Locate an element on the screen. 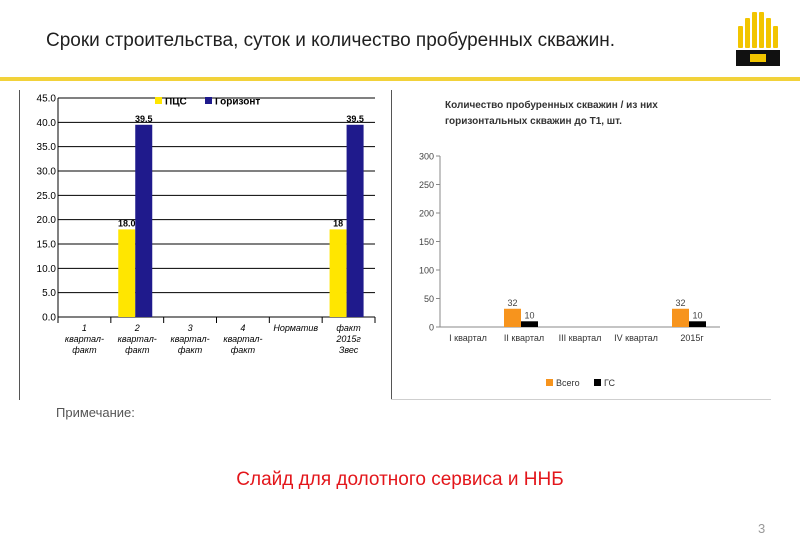  y-tick-label: 35.0 is located at coordinates (47, 147).